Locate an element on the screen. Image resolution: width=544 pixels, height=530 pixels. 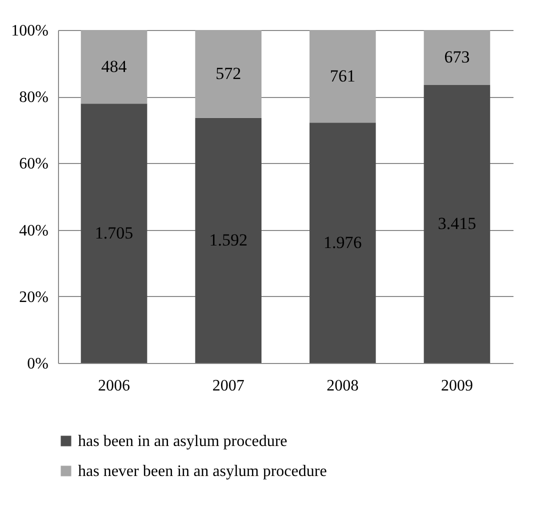
x-tick-label: 2008 is located at coordinates (342, 386).